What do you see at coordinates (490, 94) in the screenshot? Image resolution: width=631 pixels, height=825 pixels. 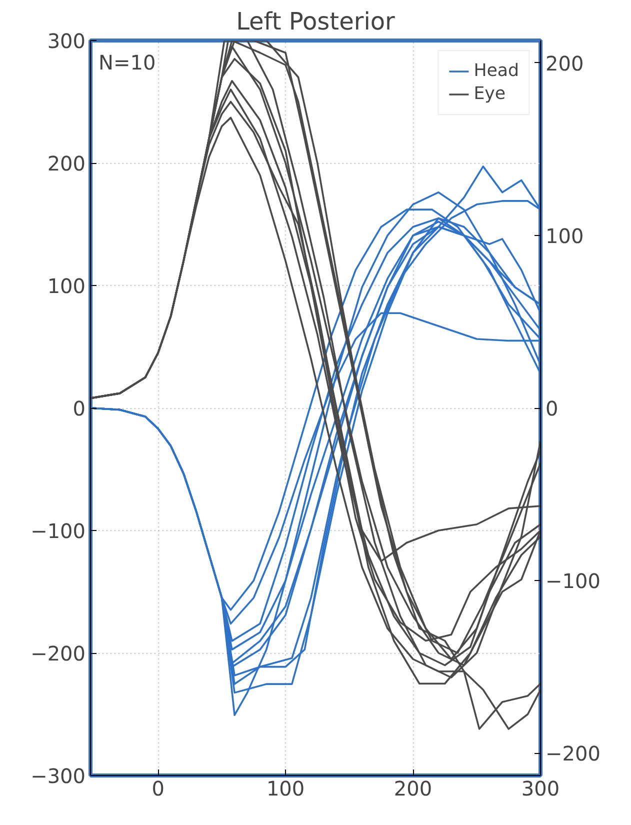 I see `legend-label: Eye` at bounding box center [490, 94].